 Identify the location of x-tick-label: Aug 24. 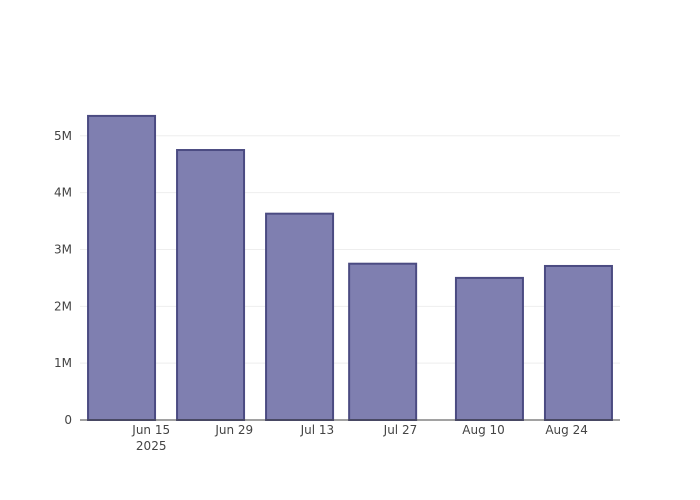
(566, 430).